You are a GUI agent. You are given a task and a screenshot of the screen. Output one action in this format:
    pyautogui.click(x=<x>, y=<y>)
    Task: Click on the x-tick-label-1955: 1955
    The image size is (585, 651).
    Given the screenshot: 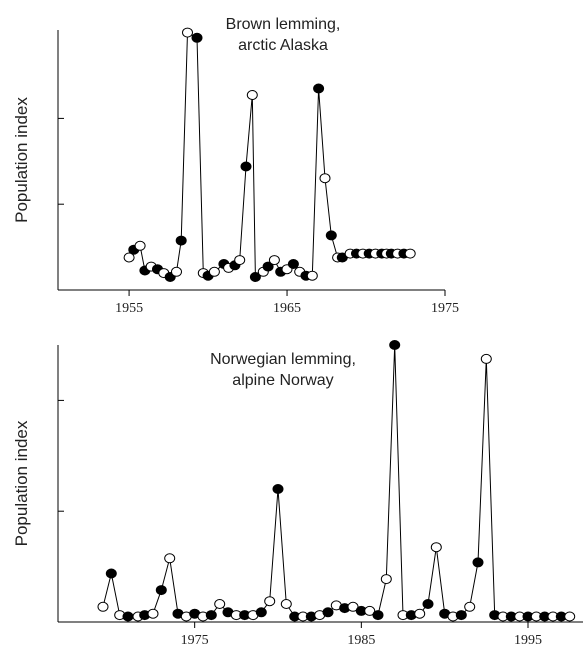 What is the action you would take?
    pyautogui.click(x=129, y=308)
    